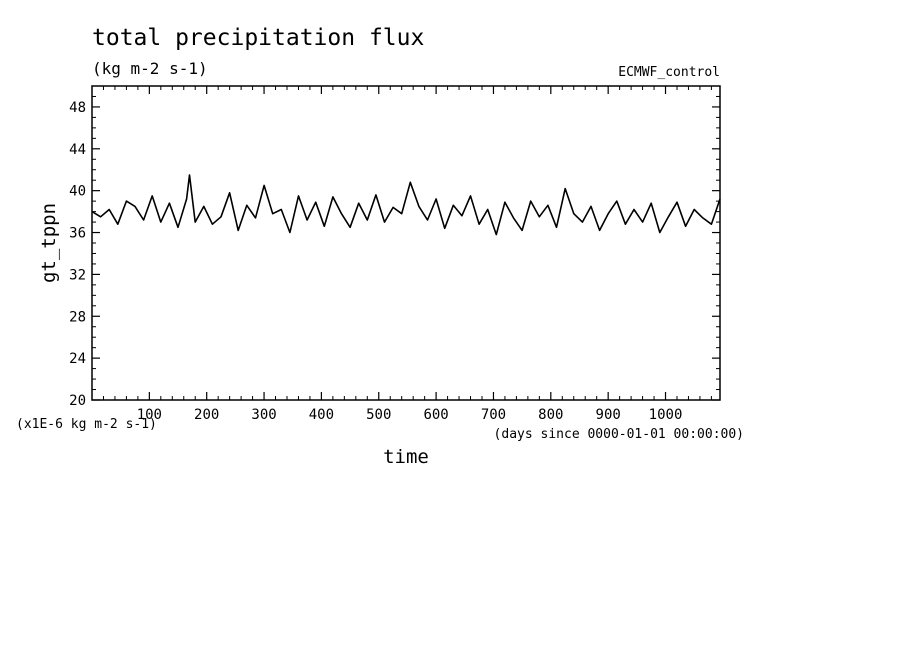  Describe the element at coordinates (321, 415) in the screenshot. I see `x-tick-label: 400` at that location.